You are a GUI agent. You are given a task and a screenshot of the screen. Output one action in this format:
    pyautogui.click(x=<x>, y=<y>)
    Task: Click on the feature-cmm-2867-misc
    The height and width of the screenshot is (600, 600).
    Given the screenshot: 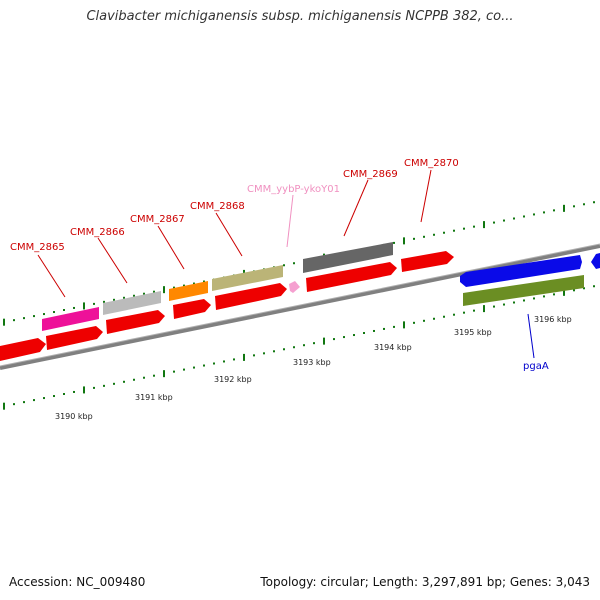 What is the action you would take?
    pyautogui.click(x=188, y=291)
    